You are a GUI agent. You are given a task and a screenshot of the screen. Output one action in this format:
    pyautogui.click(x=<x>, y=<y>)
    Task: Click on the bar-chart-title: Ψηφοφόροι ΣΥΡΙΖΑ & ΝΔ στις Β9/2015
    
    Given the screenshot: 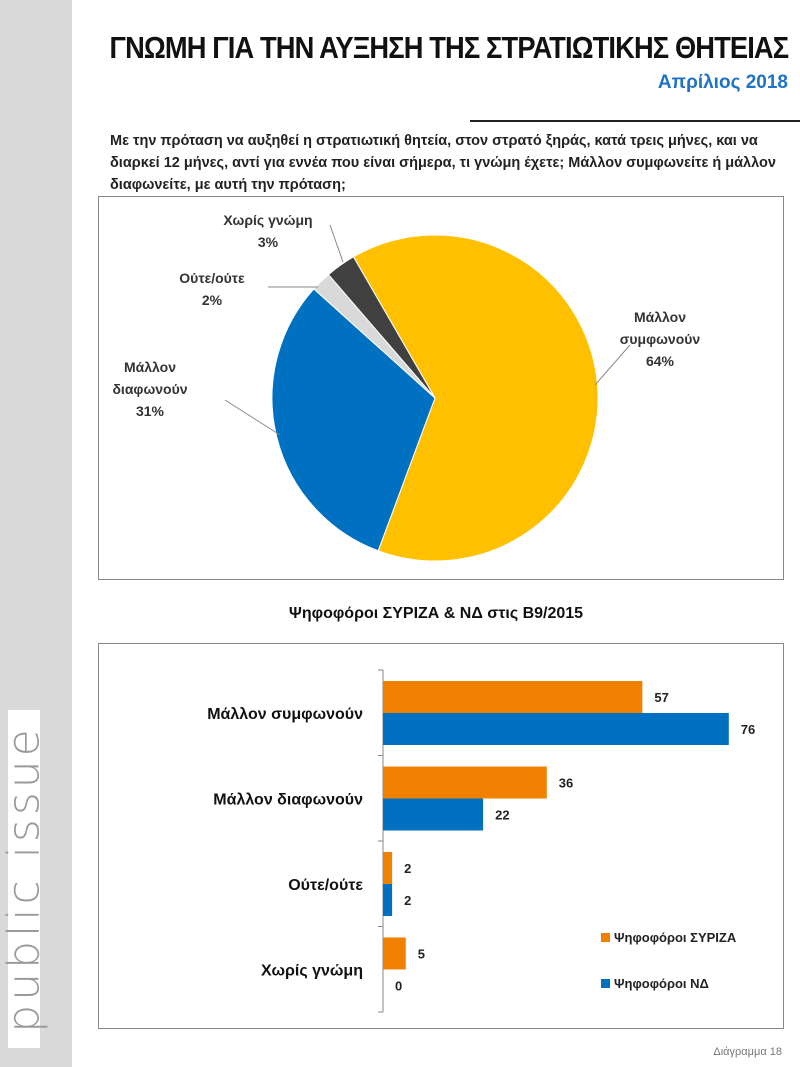 What is the action you would take?
    pyautogui.click(x=436, y=613)
    